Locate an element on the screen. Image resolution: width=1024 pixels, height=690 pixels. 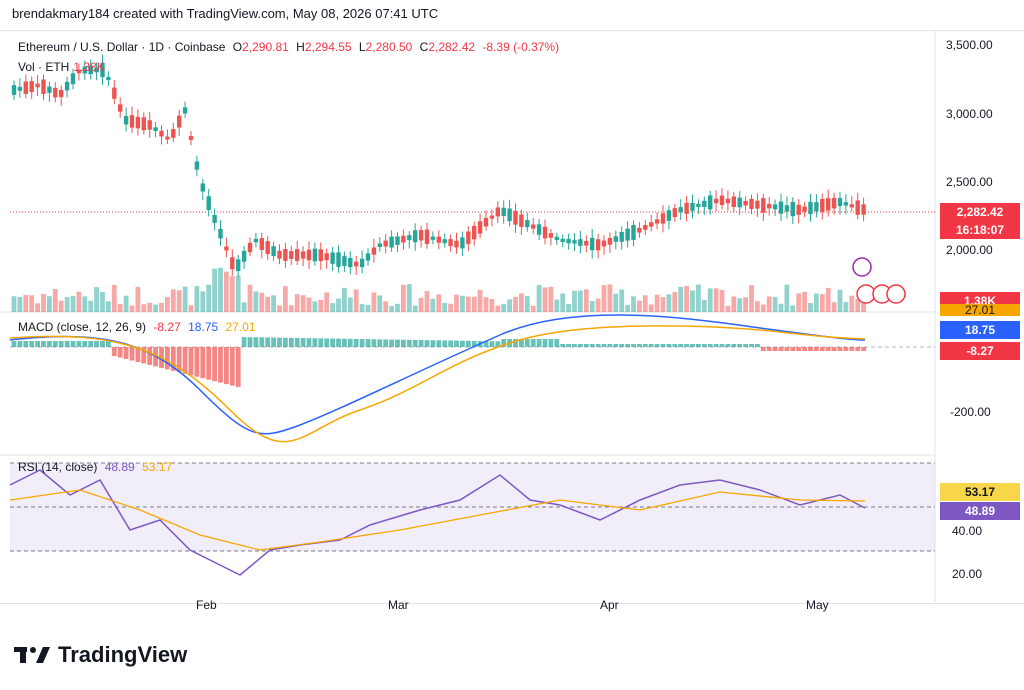
volume-legend: Vol · ETH 1.38K is located at coordinates (61, 67).